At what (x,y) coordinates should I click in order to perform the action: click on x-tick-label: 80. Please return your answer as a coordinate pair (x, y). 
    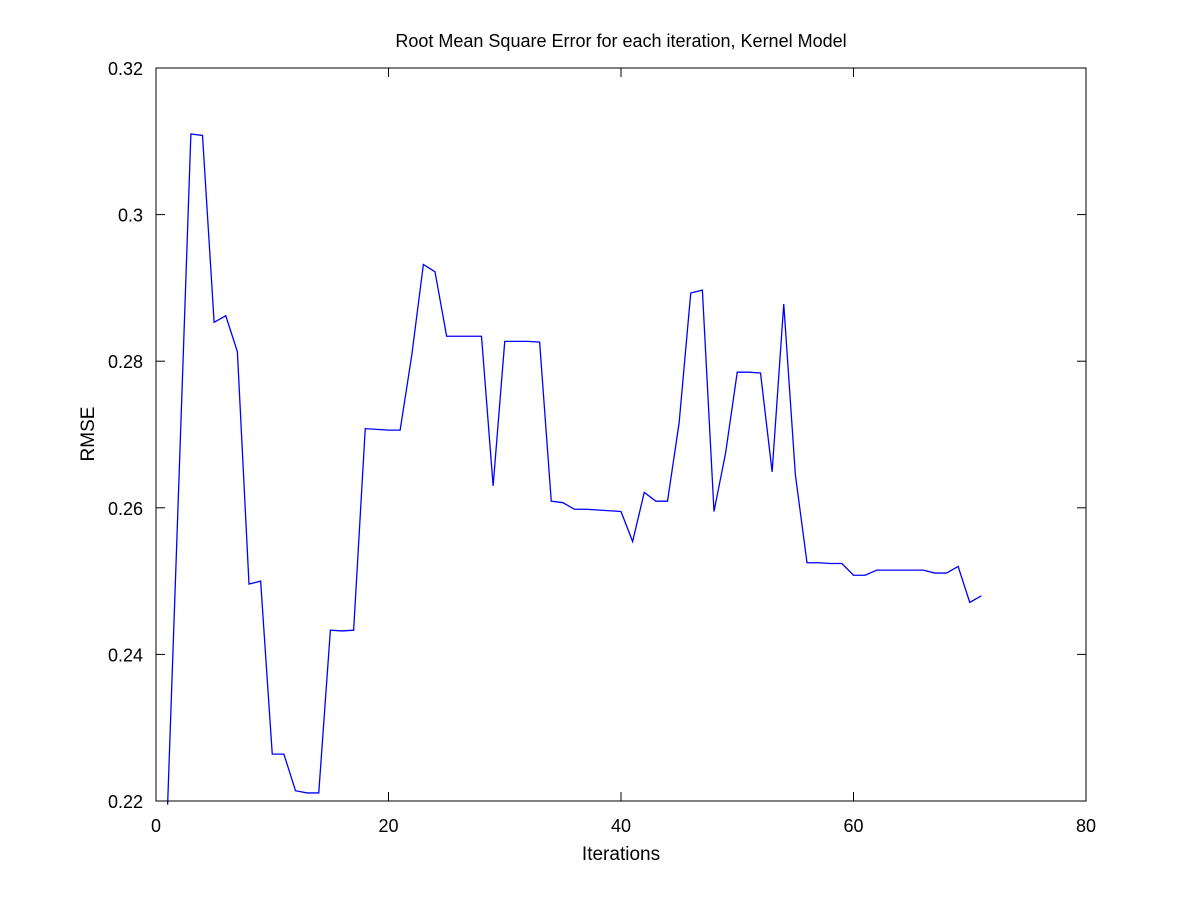
    Looking at the image, I should click on (1086, 826).